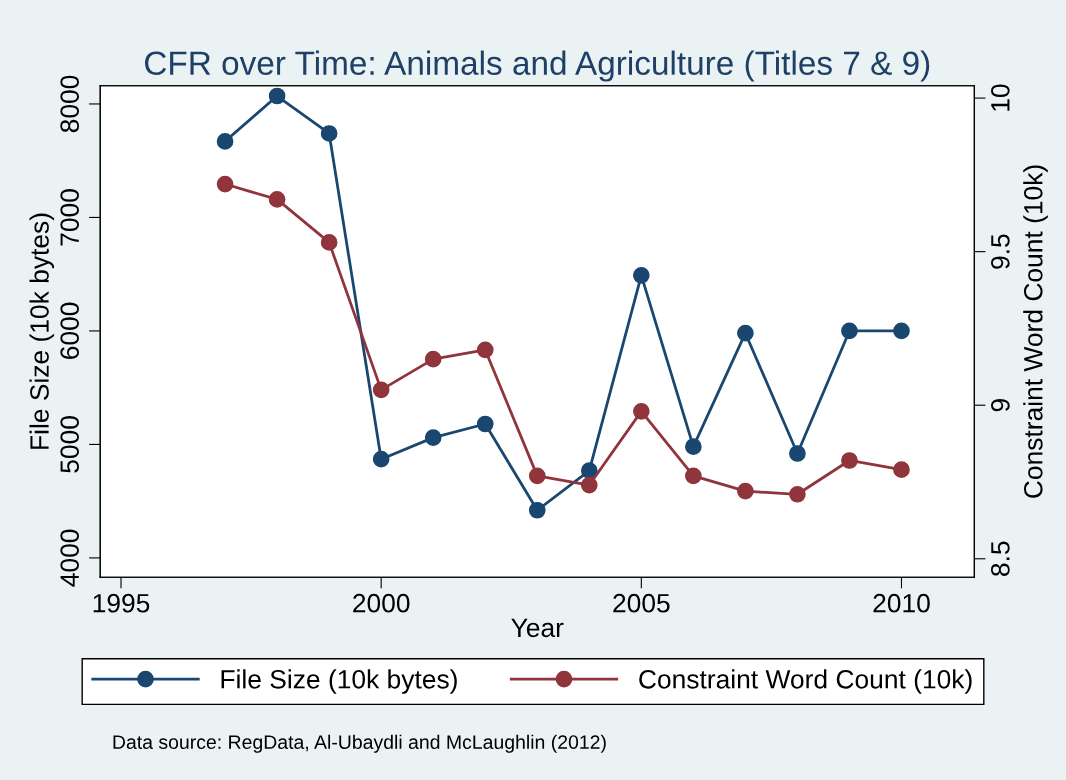  What do you see at coordinates (1000, 97) in the screenshot?
I see `y2-tick-label: 10` at bounding box center [1000, 97].